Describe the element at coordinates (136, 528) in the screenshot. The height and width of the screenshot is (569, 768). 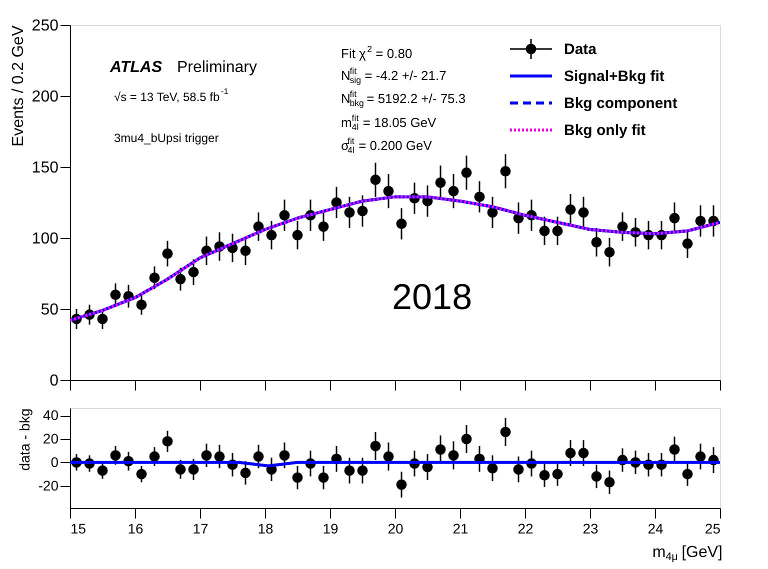
I see `x-tick-label: 16` at that location.